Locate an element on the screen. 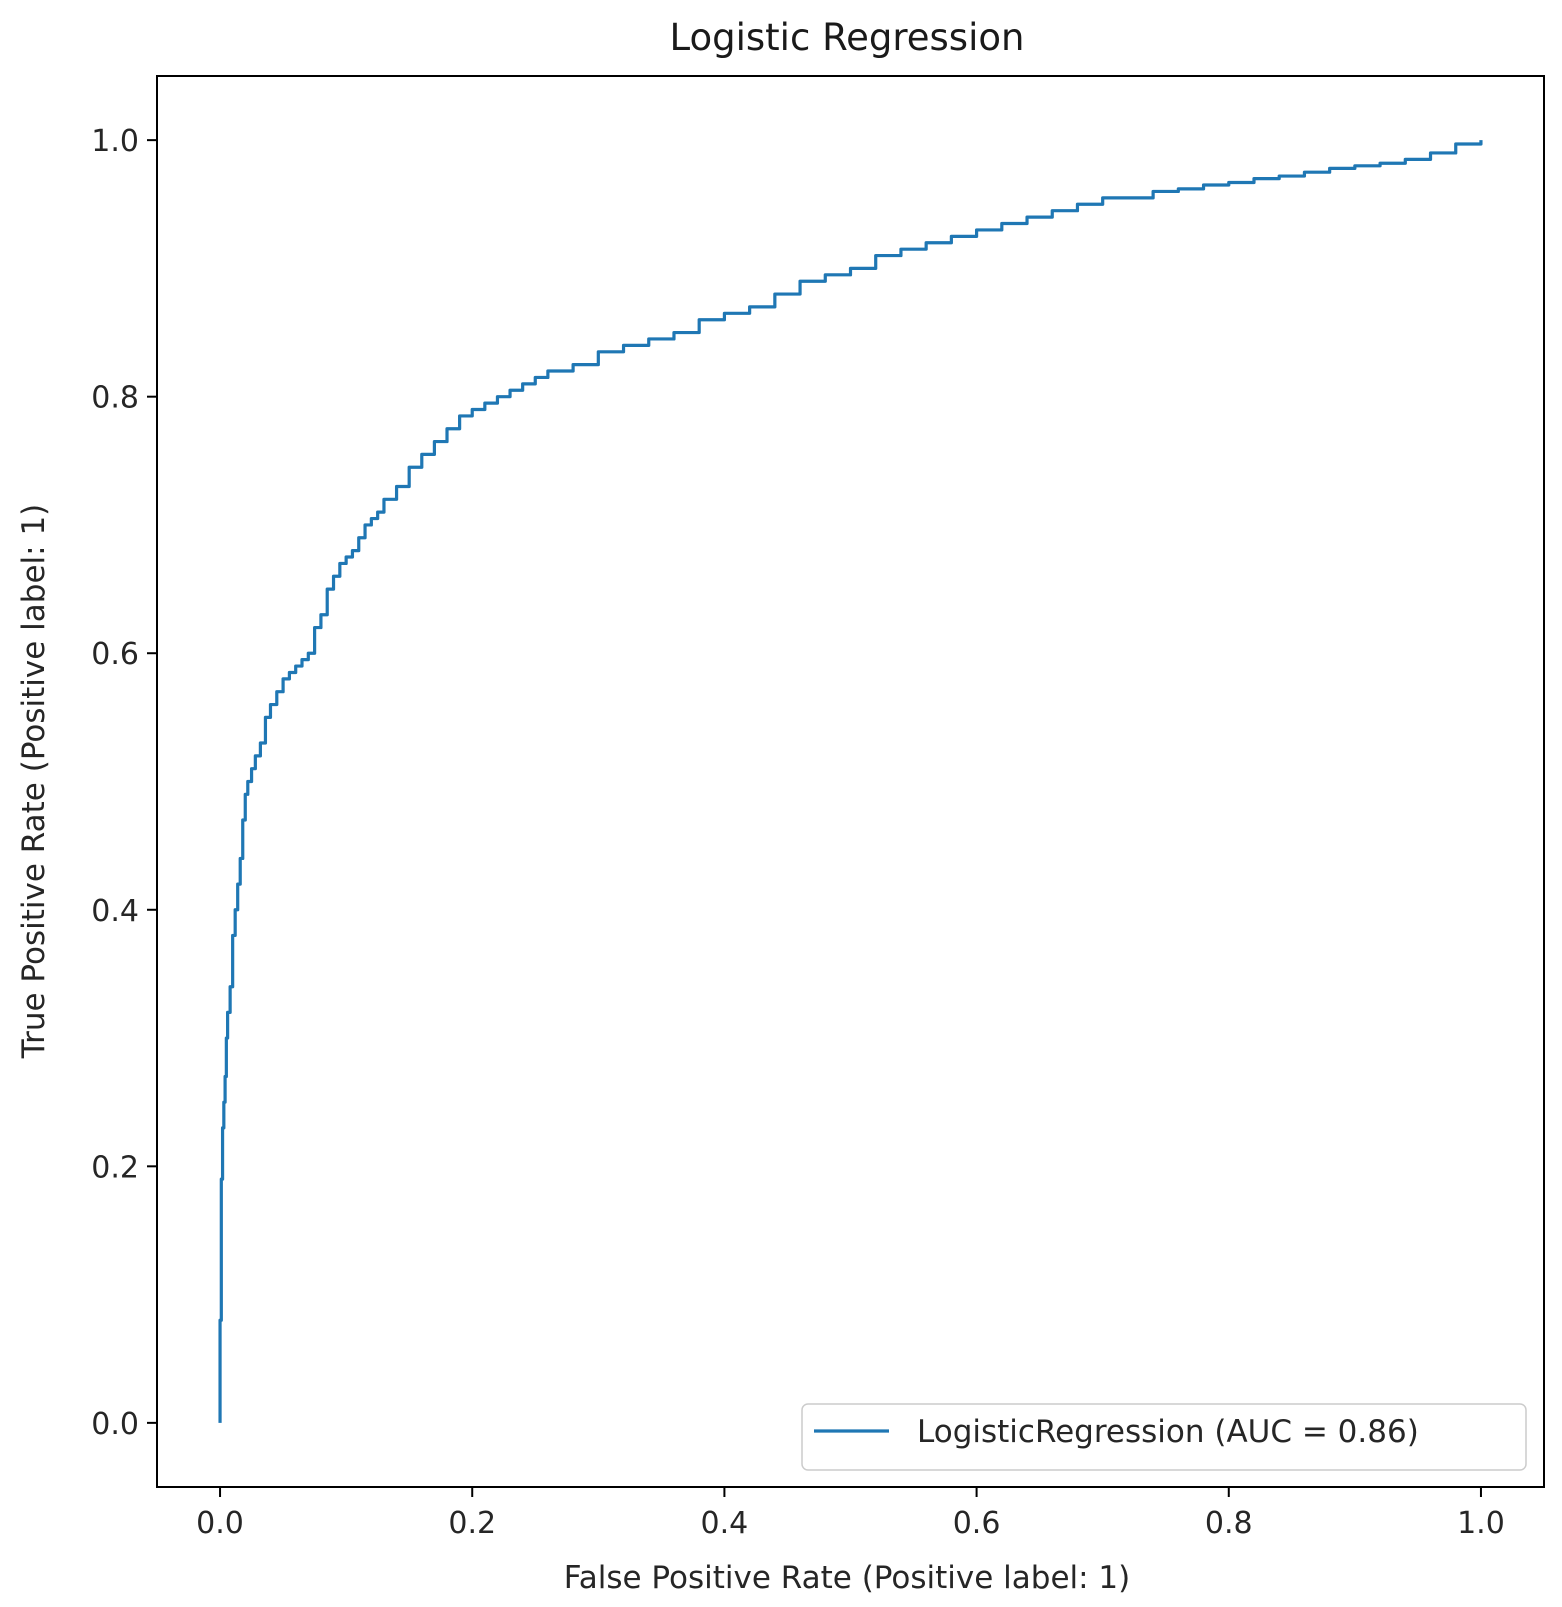 This screenshot has width=1562, height=1607. chart-title: Logistic Regression is located at coordinates (847, 37).